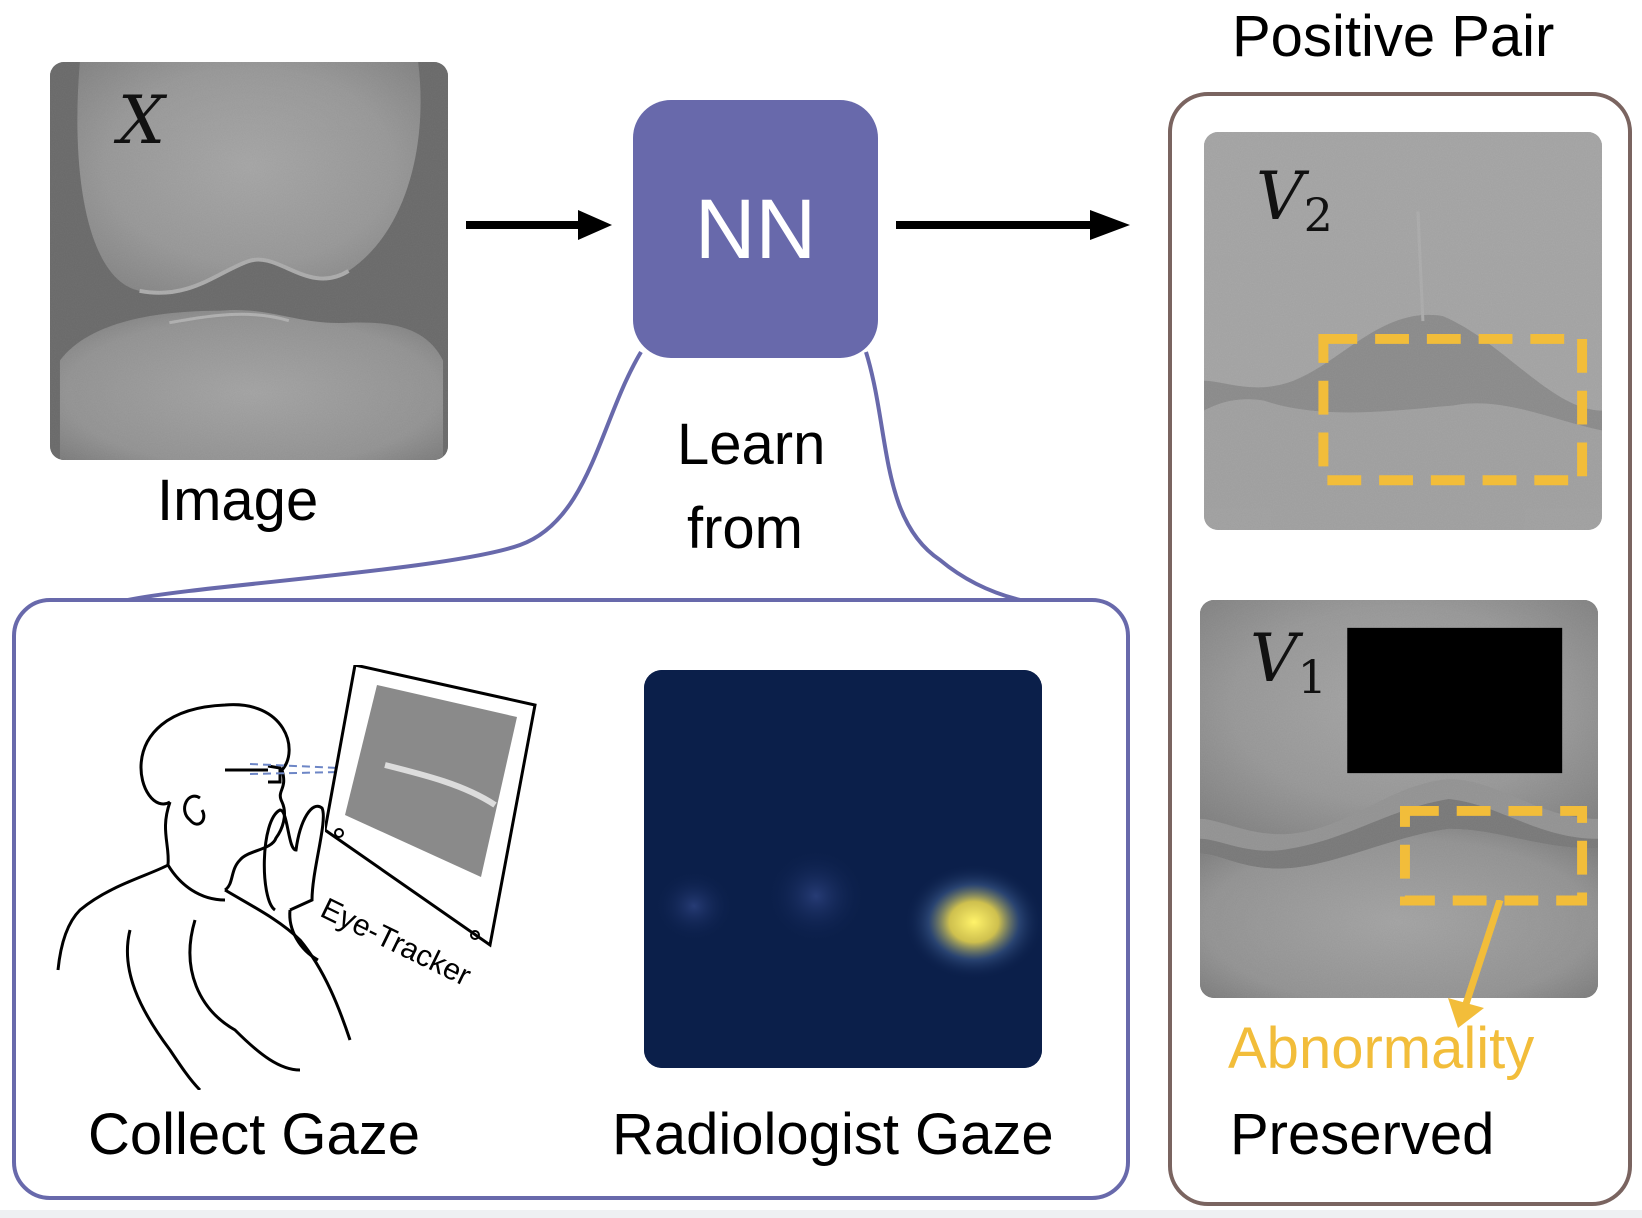  Describe the element at coordinates (1393, 36) in the screenshot. I see `positive-pair-title: Positive Pair` at that location.